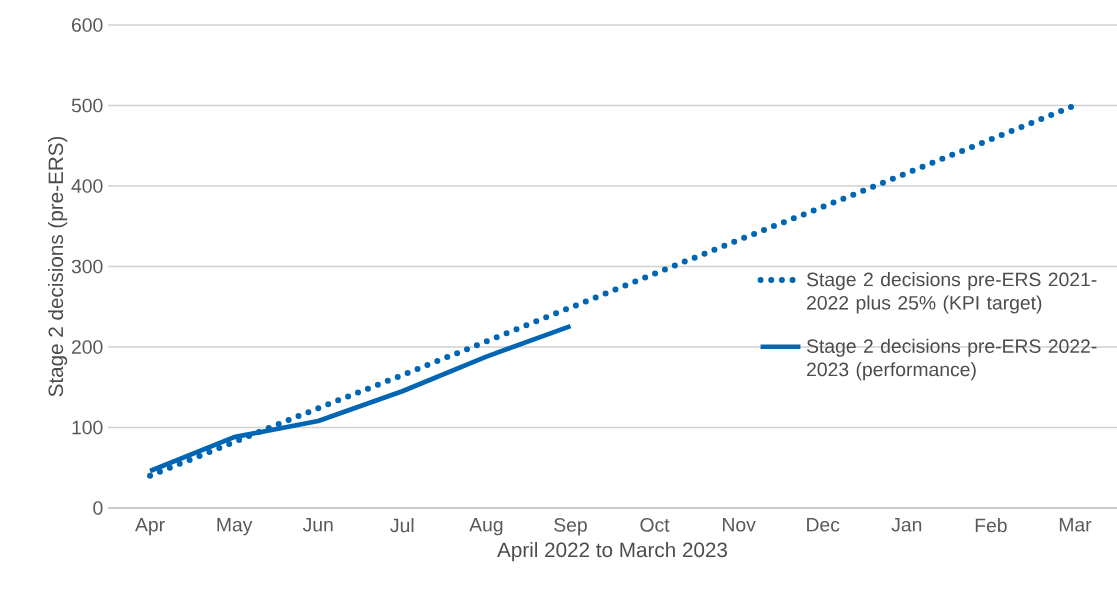 The image size is (1117, 590). What do you see at coordinates (87, 347) in the screenshot?
I see `y-tick-label: 200` at bounding box center [87, 347].